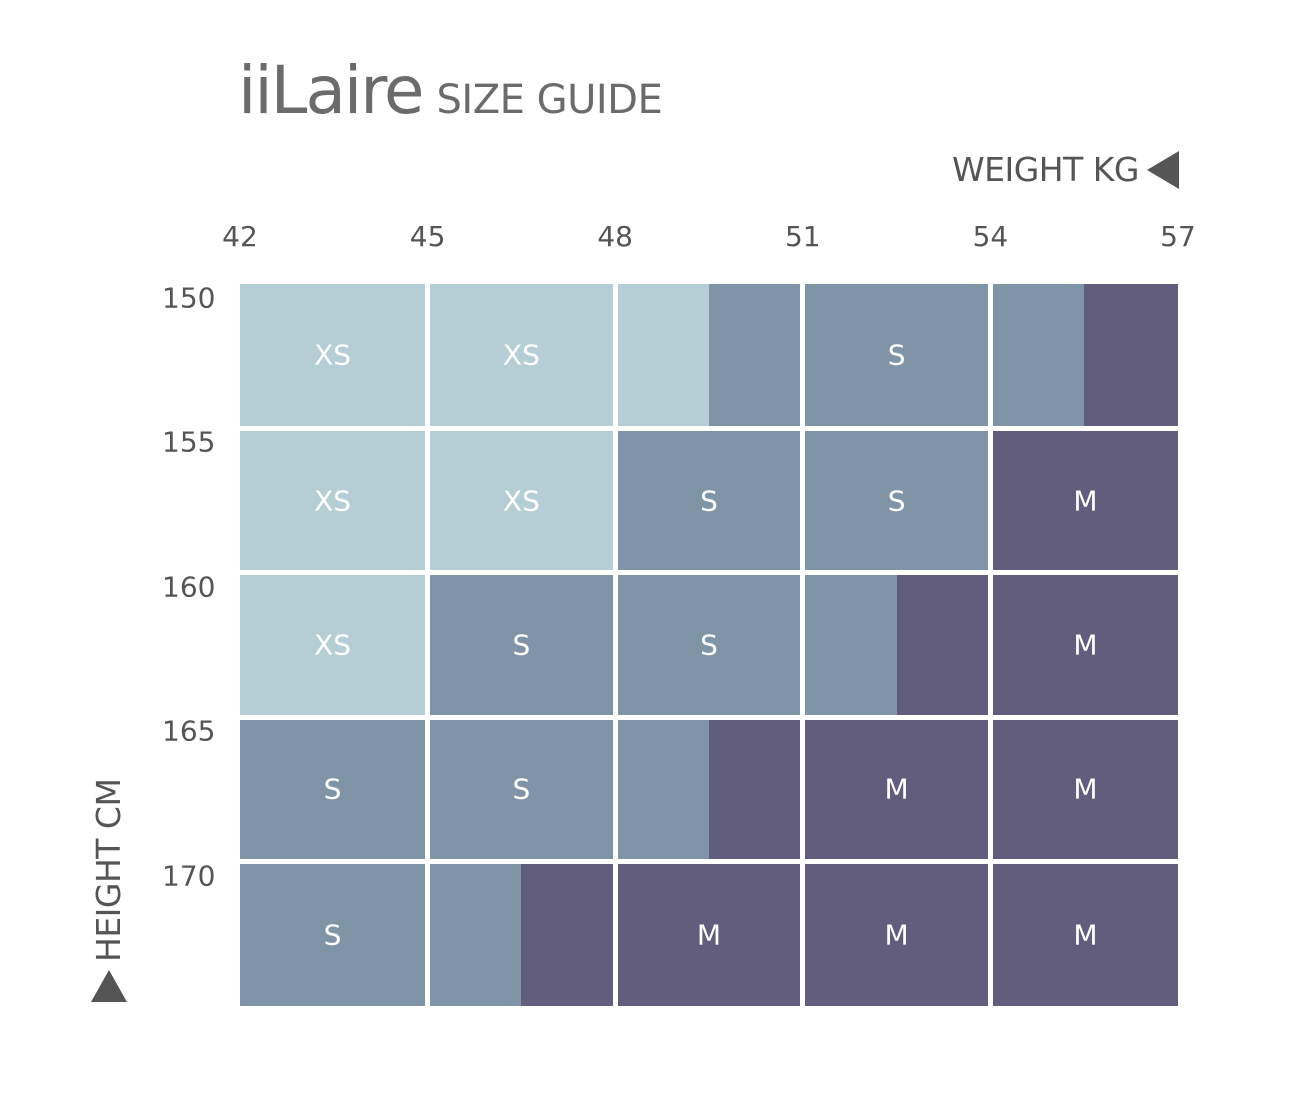 This screenshot has width=1300, height=1100. I want to click on x-tick-label: 45, so click(427, 236).